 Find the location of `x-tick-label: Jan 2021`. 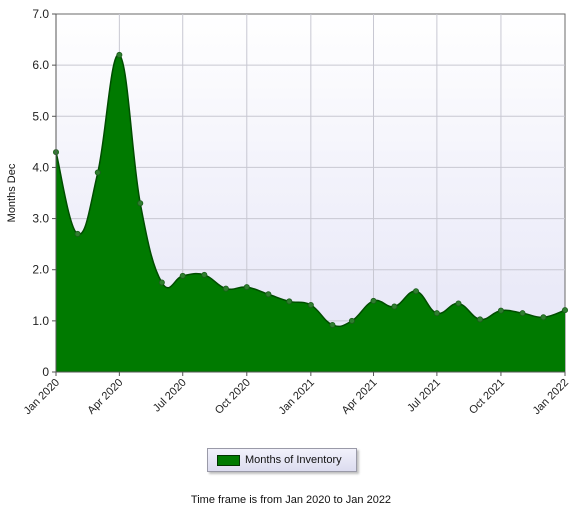

x-tick-label: Jan 2021 is located at coordinates (296, 397).